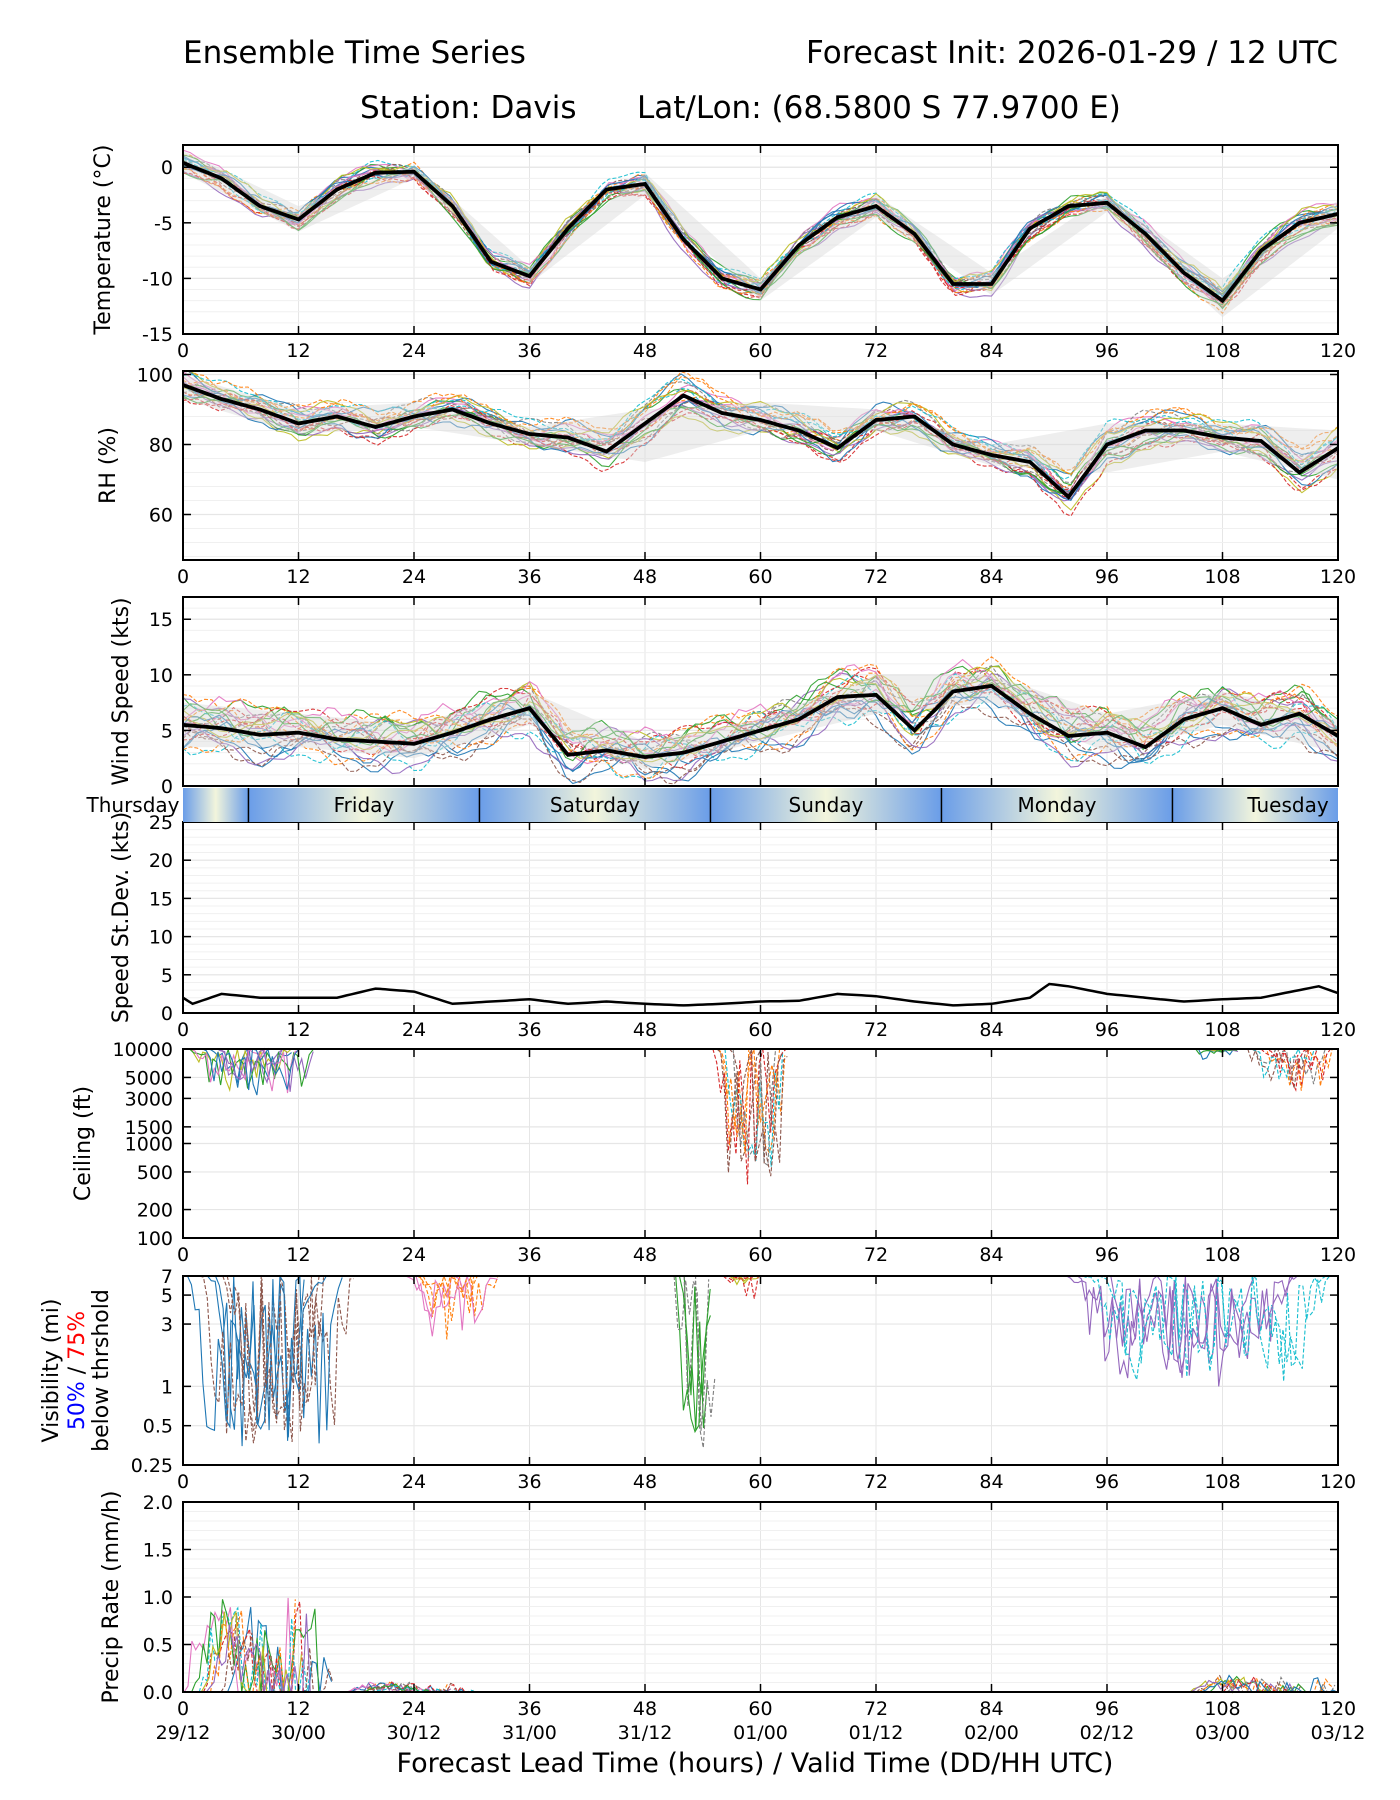  Describe the element at coordinates (991, 351) in the screenshot. I see `temperature-xtick-label: 84` at that location.